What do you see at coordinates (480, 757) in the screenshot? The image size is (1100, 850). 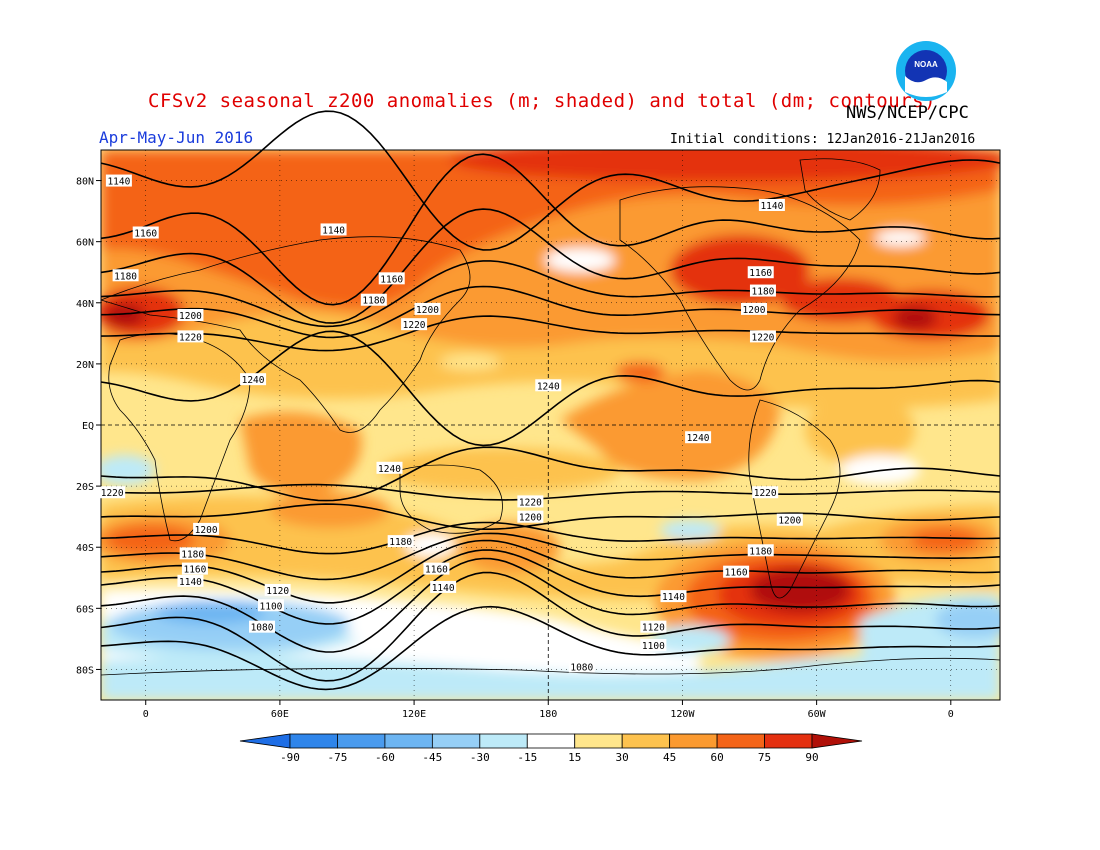 I see `legend-tick-label: -30` at bounding box center [480, 757].